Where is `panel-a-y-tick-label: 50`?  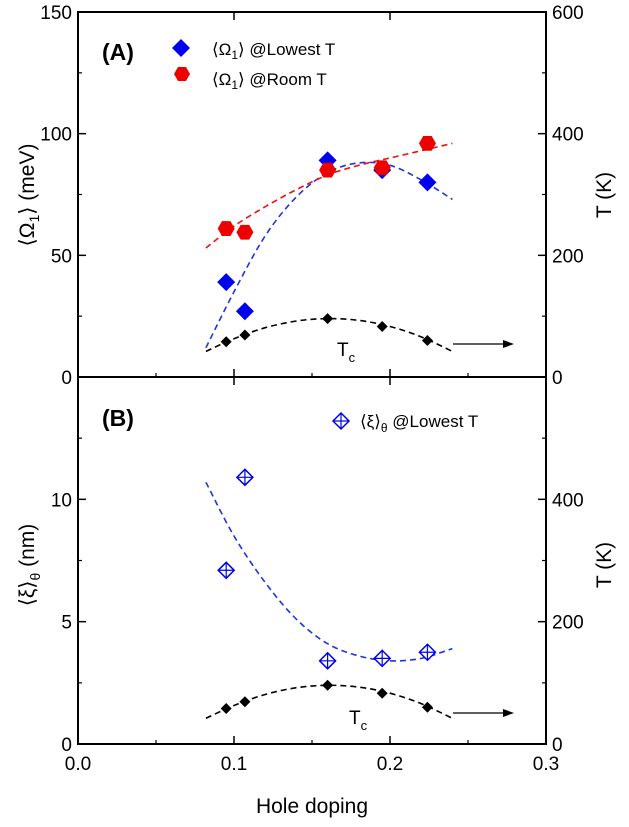 panel-a-y-tick-label: 50 is located at coordinates (61, 256).